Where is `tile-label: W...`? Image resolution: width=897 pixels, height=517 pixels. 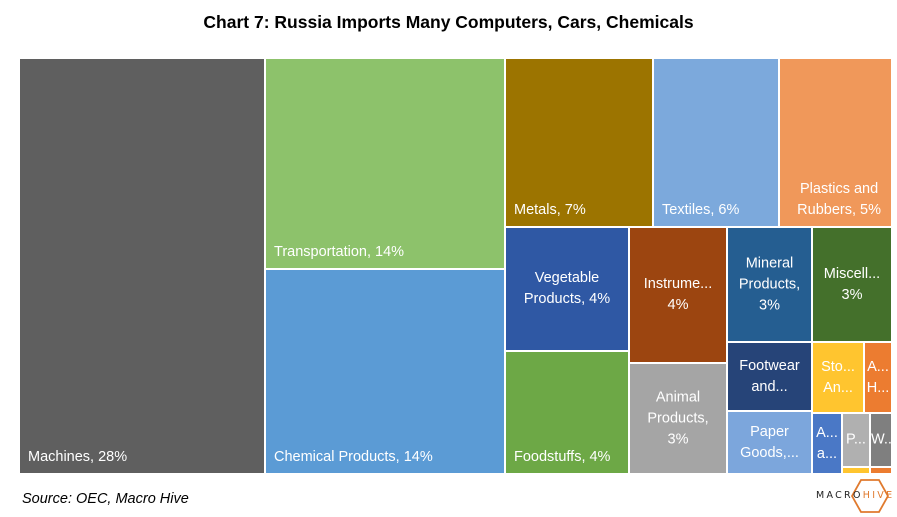
tile-label: W... is located at coordinates (883, 439).